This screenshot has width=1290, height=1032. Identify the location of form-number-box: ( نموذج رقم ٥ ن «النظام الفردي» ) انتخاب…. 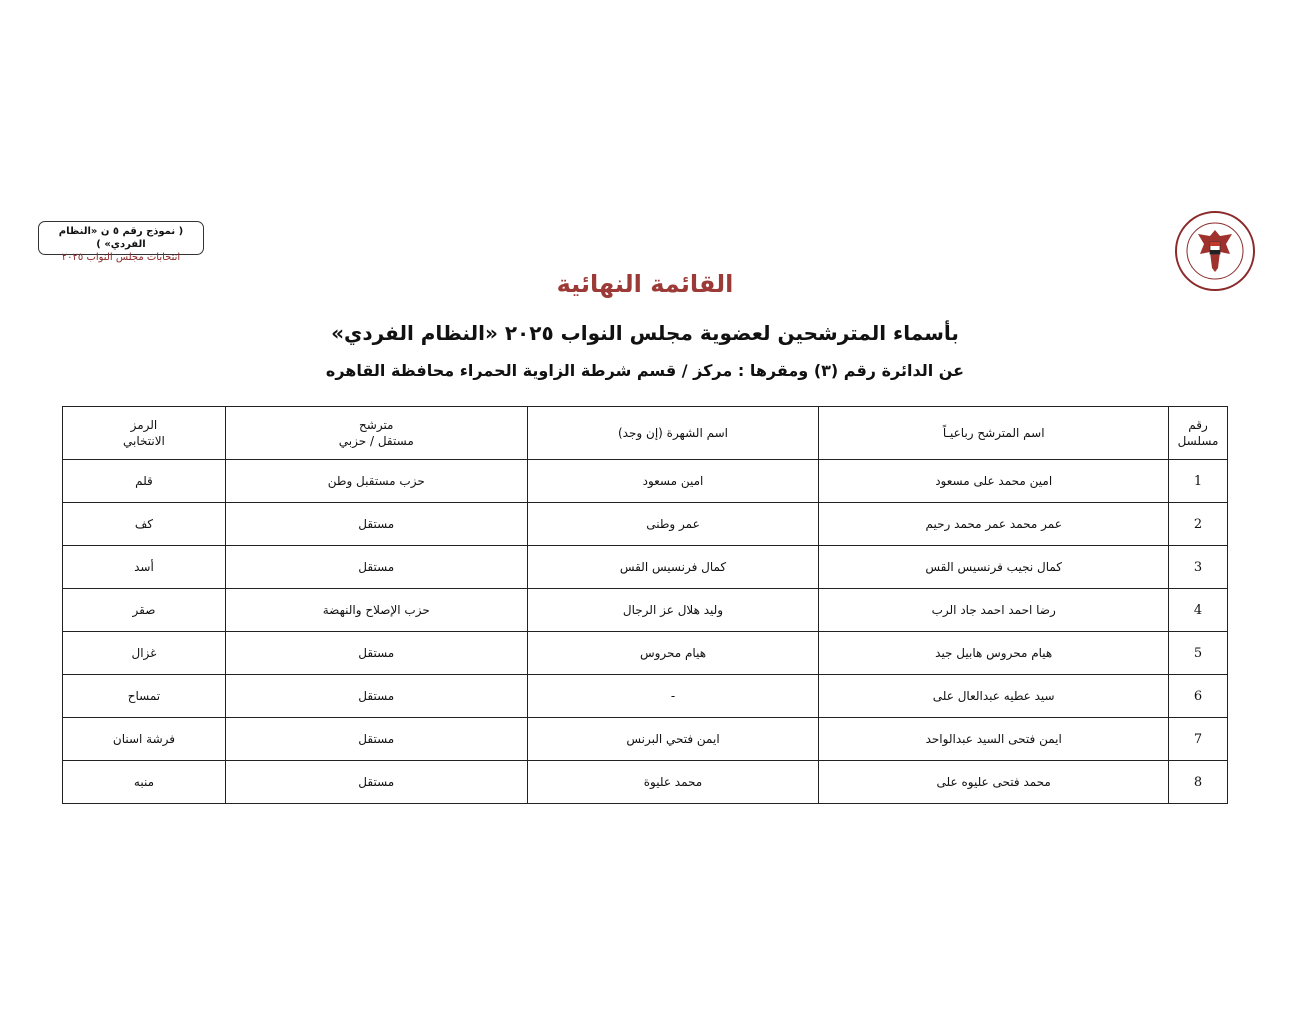
(121, 242).